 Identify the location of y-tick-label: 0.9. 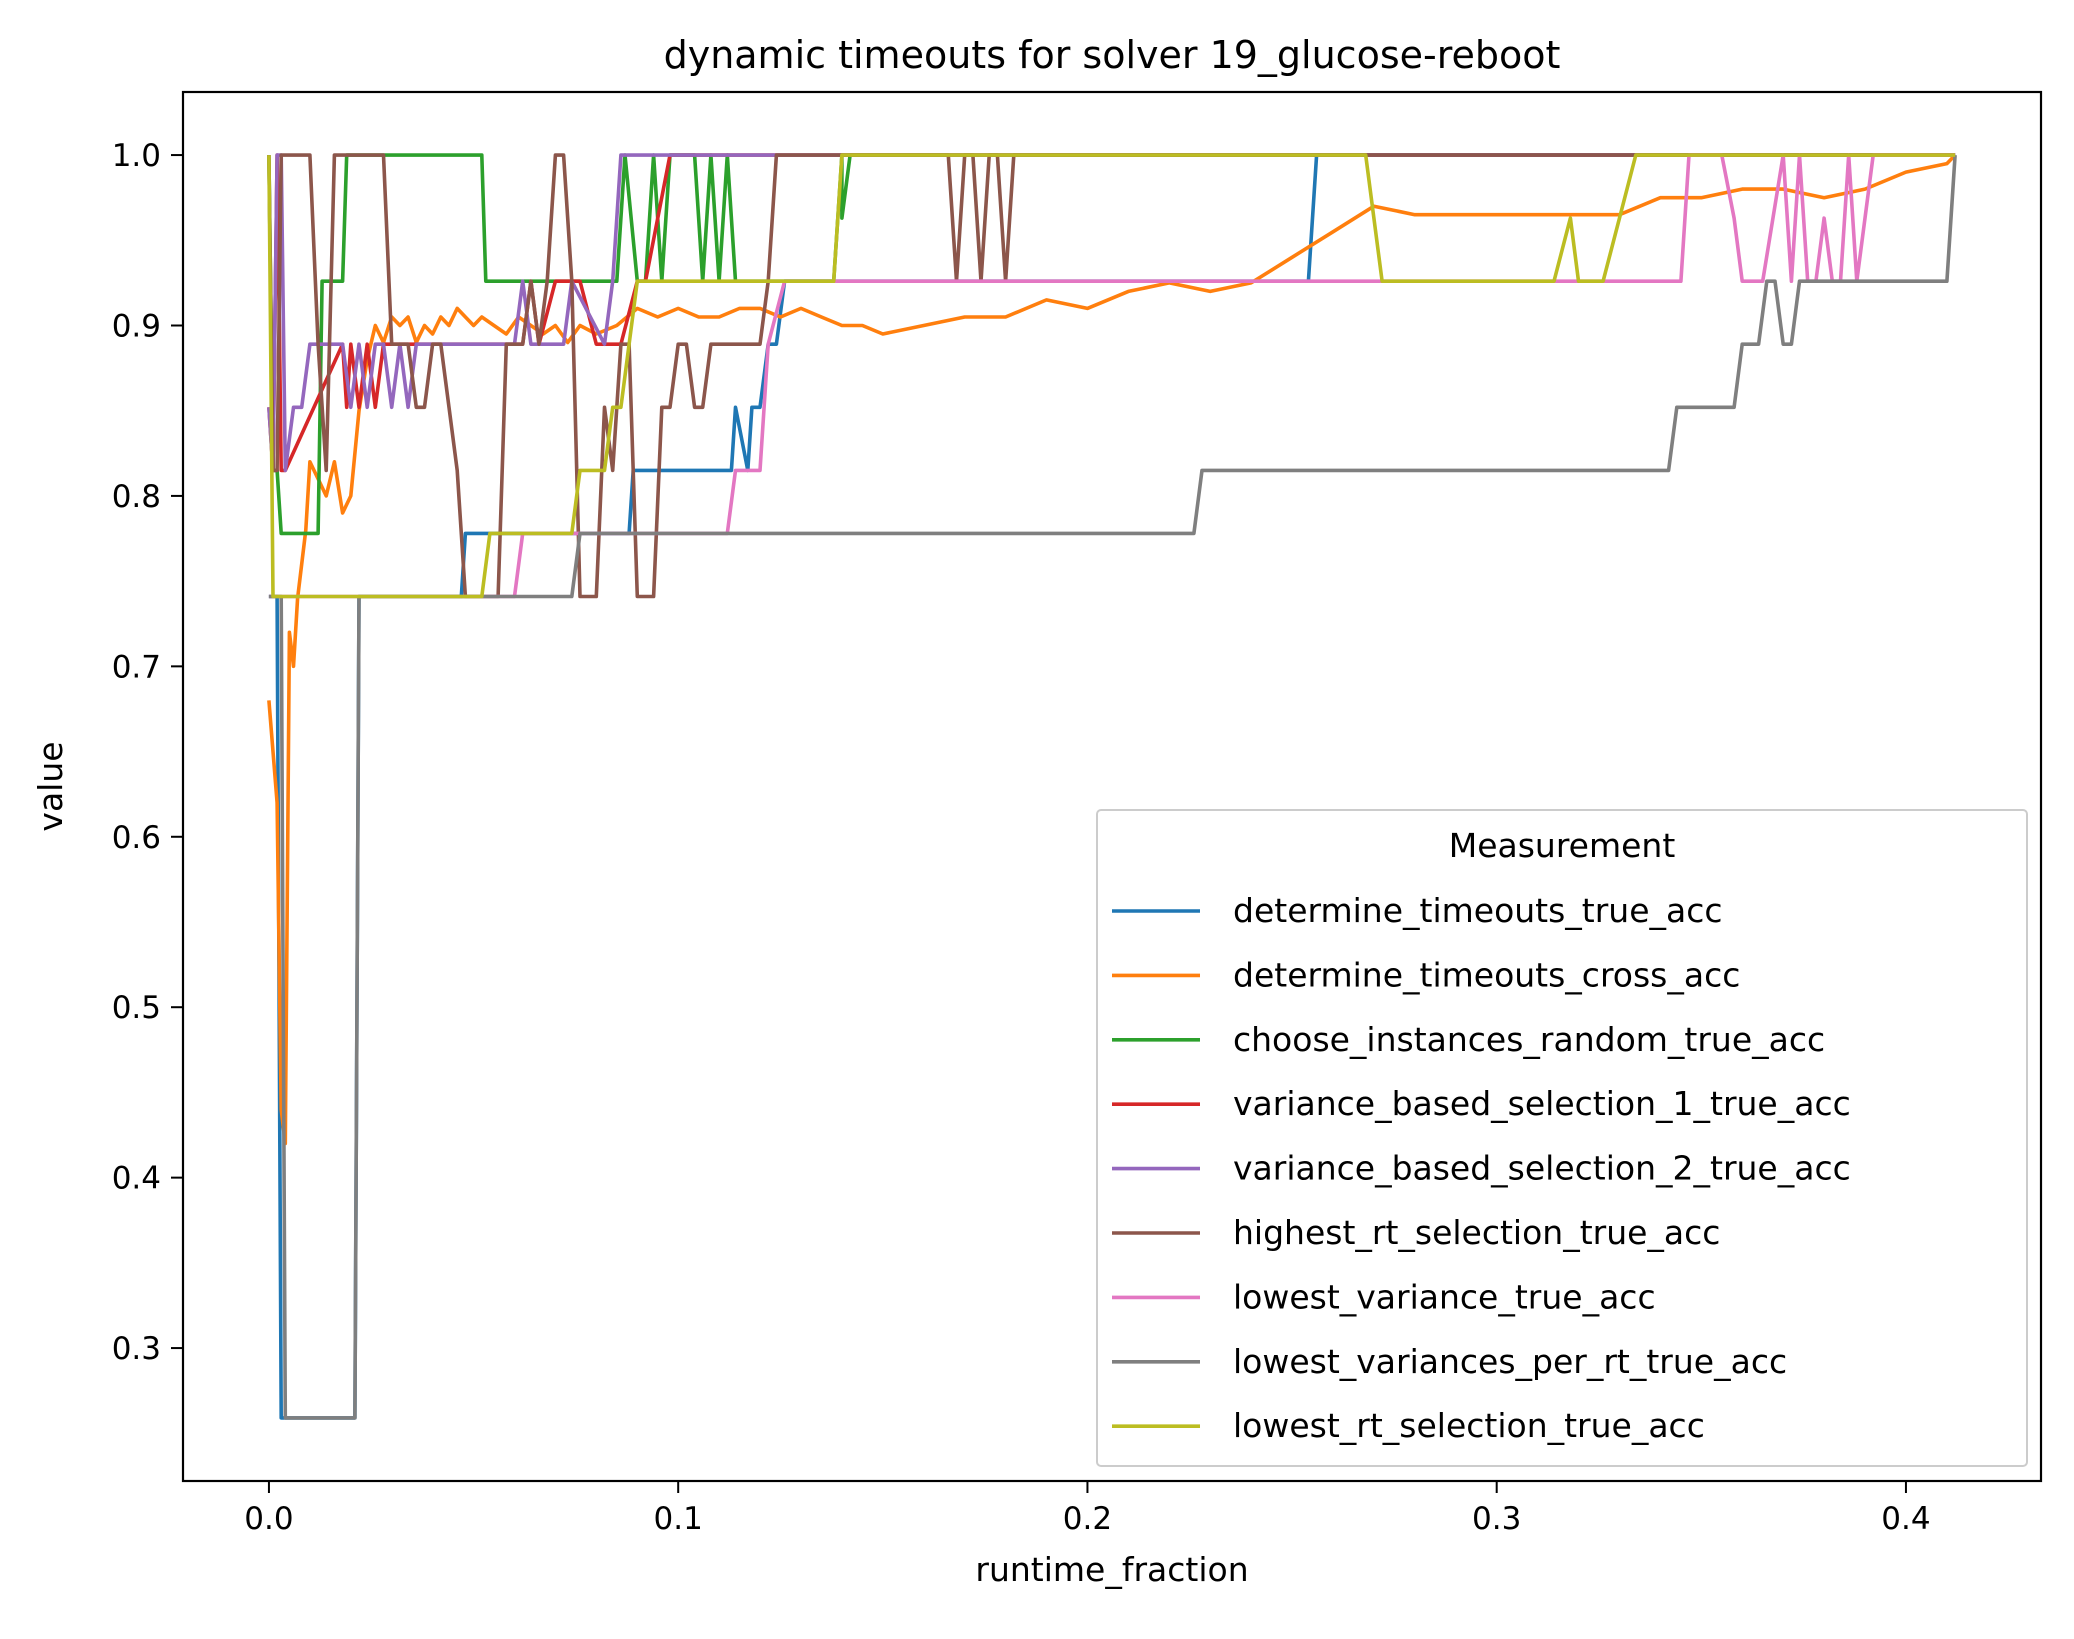
(136, 326).